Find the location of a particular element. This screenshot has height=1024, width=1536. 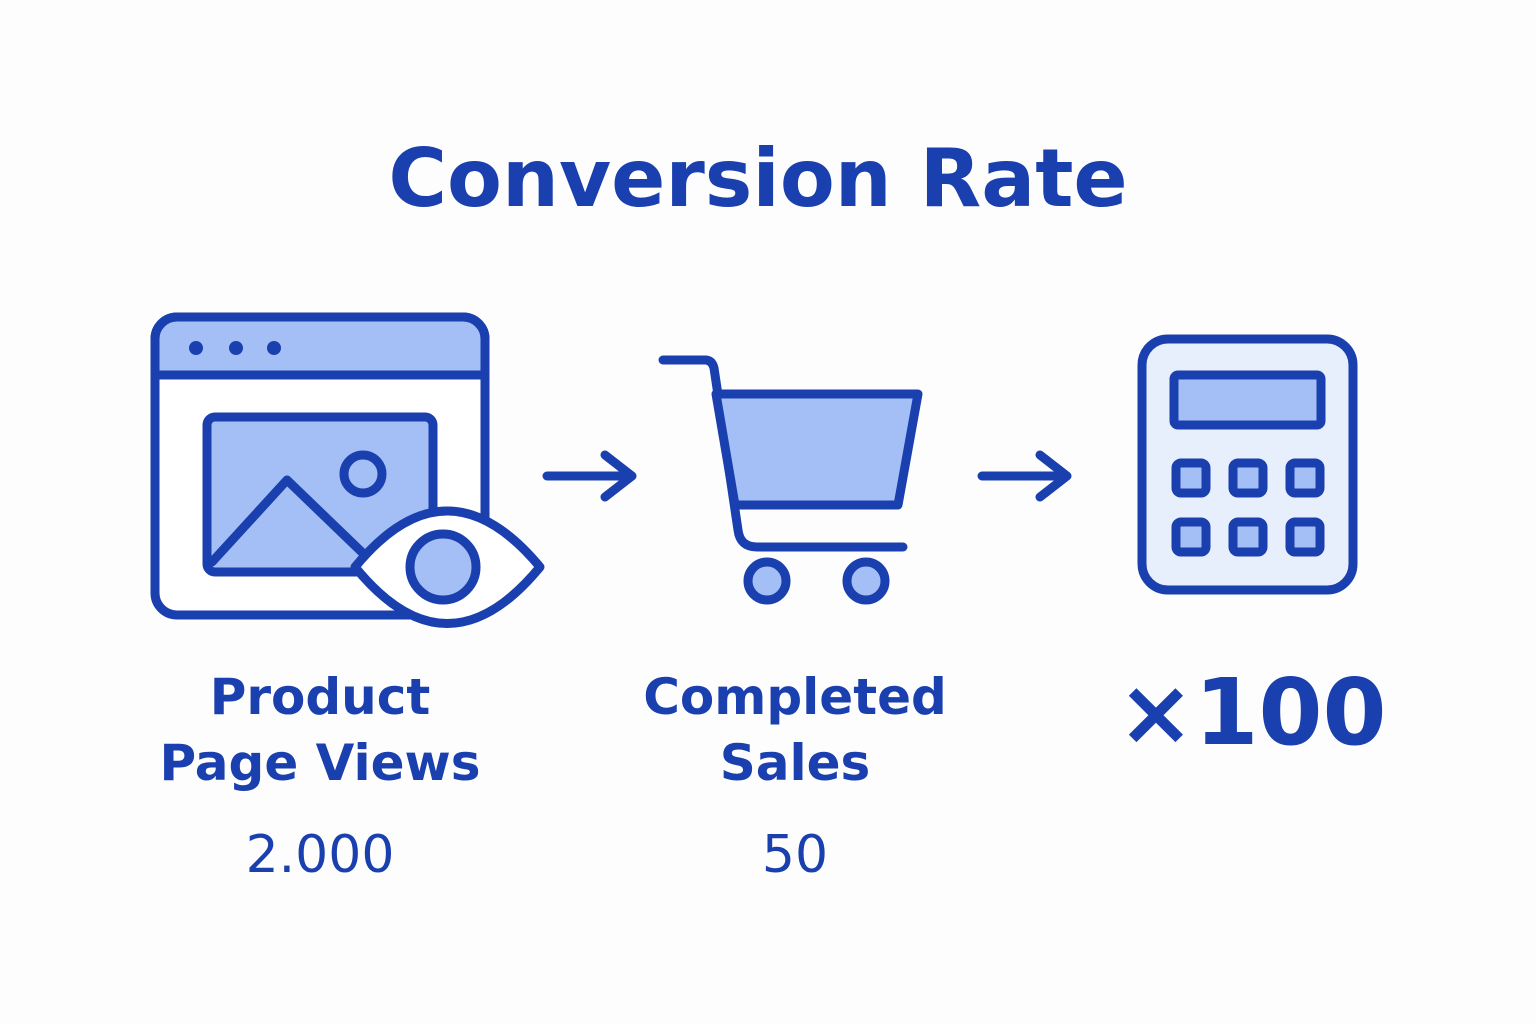

step-value: 50 is located at coordinates (795, 855).